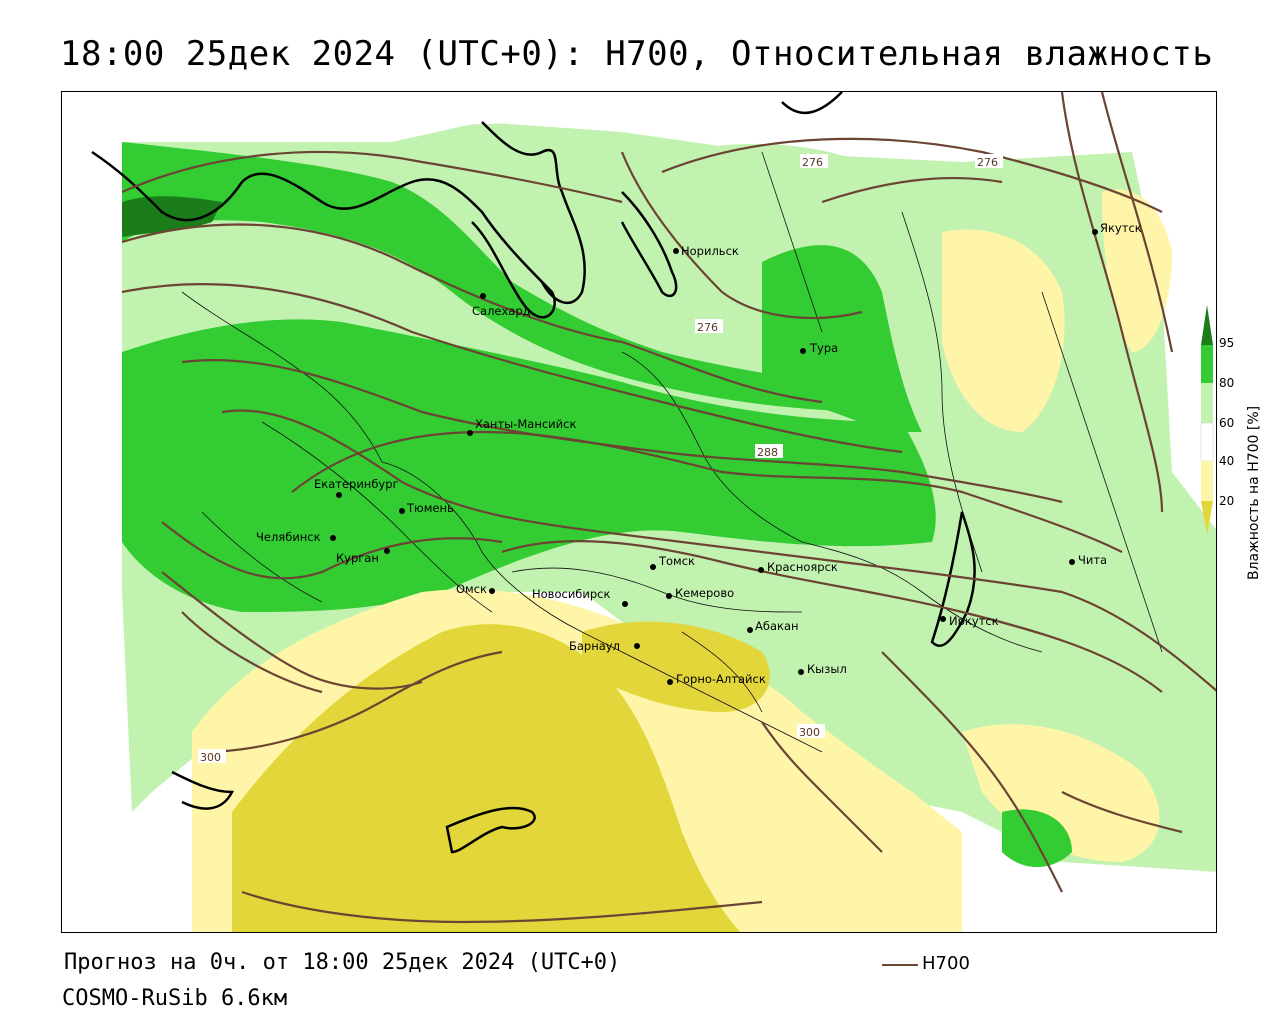 This screenshot has height=1024, width=1280. Describe the element at coordinates (1207, 518) in the screenshot. I see `colorbar-bottom-triangle` at that location.